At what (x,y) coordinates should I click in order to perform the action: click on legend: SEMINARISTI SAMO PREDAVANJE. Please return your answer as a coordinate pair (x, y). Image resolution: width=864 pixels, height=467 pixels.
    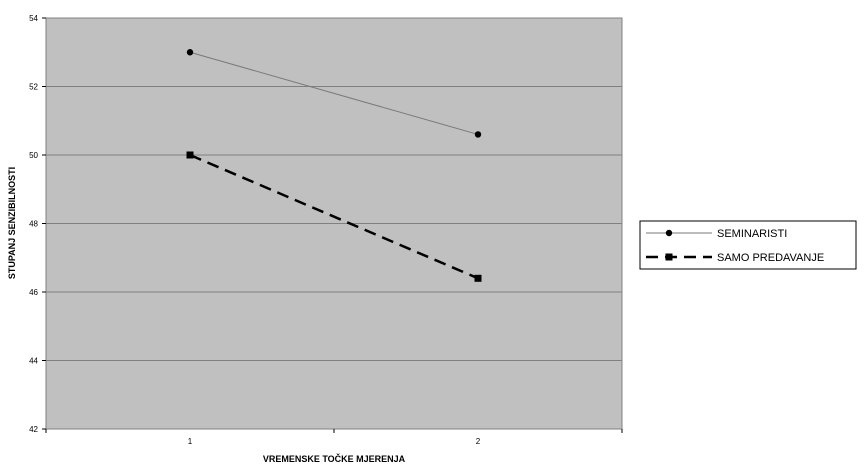
    Looking at the image, I should click on (748, 245).